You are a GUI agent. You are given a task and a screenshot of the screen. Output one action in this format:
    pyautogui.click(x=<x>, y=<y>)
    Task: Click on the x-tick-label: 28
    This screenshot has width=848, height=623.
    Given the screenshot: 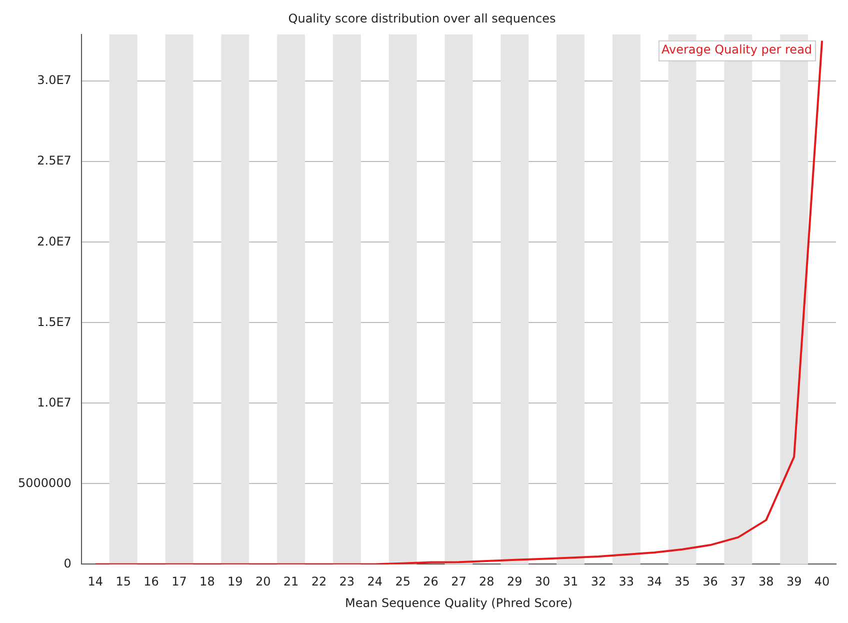 What is the action you would take?
    pyautogui.click(x=486, y=581)
    